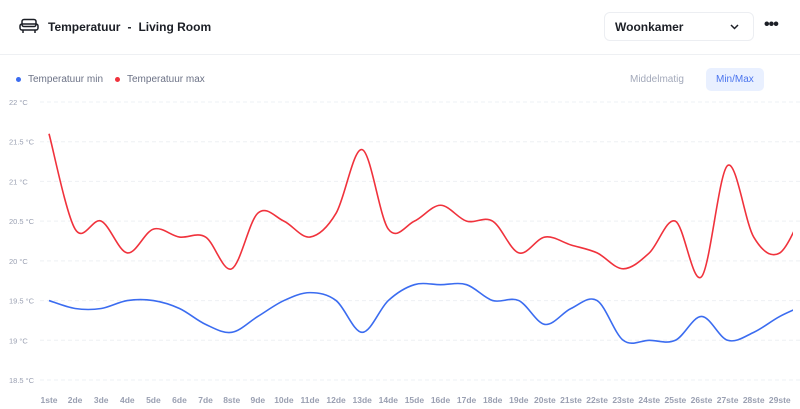 The width and height of the screenshot is (800, 409). I want to click on series-line-min, so click(420, 313).